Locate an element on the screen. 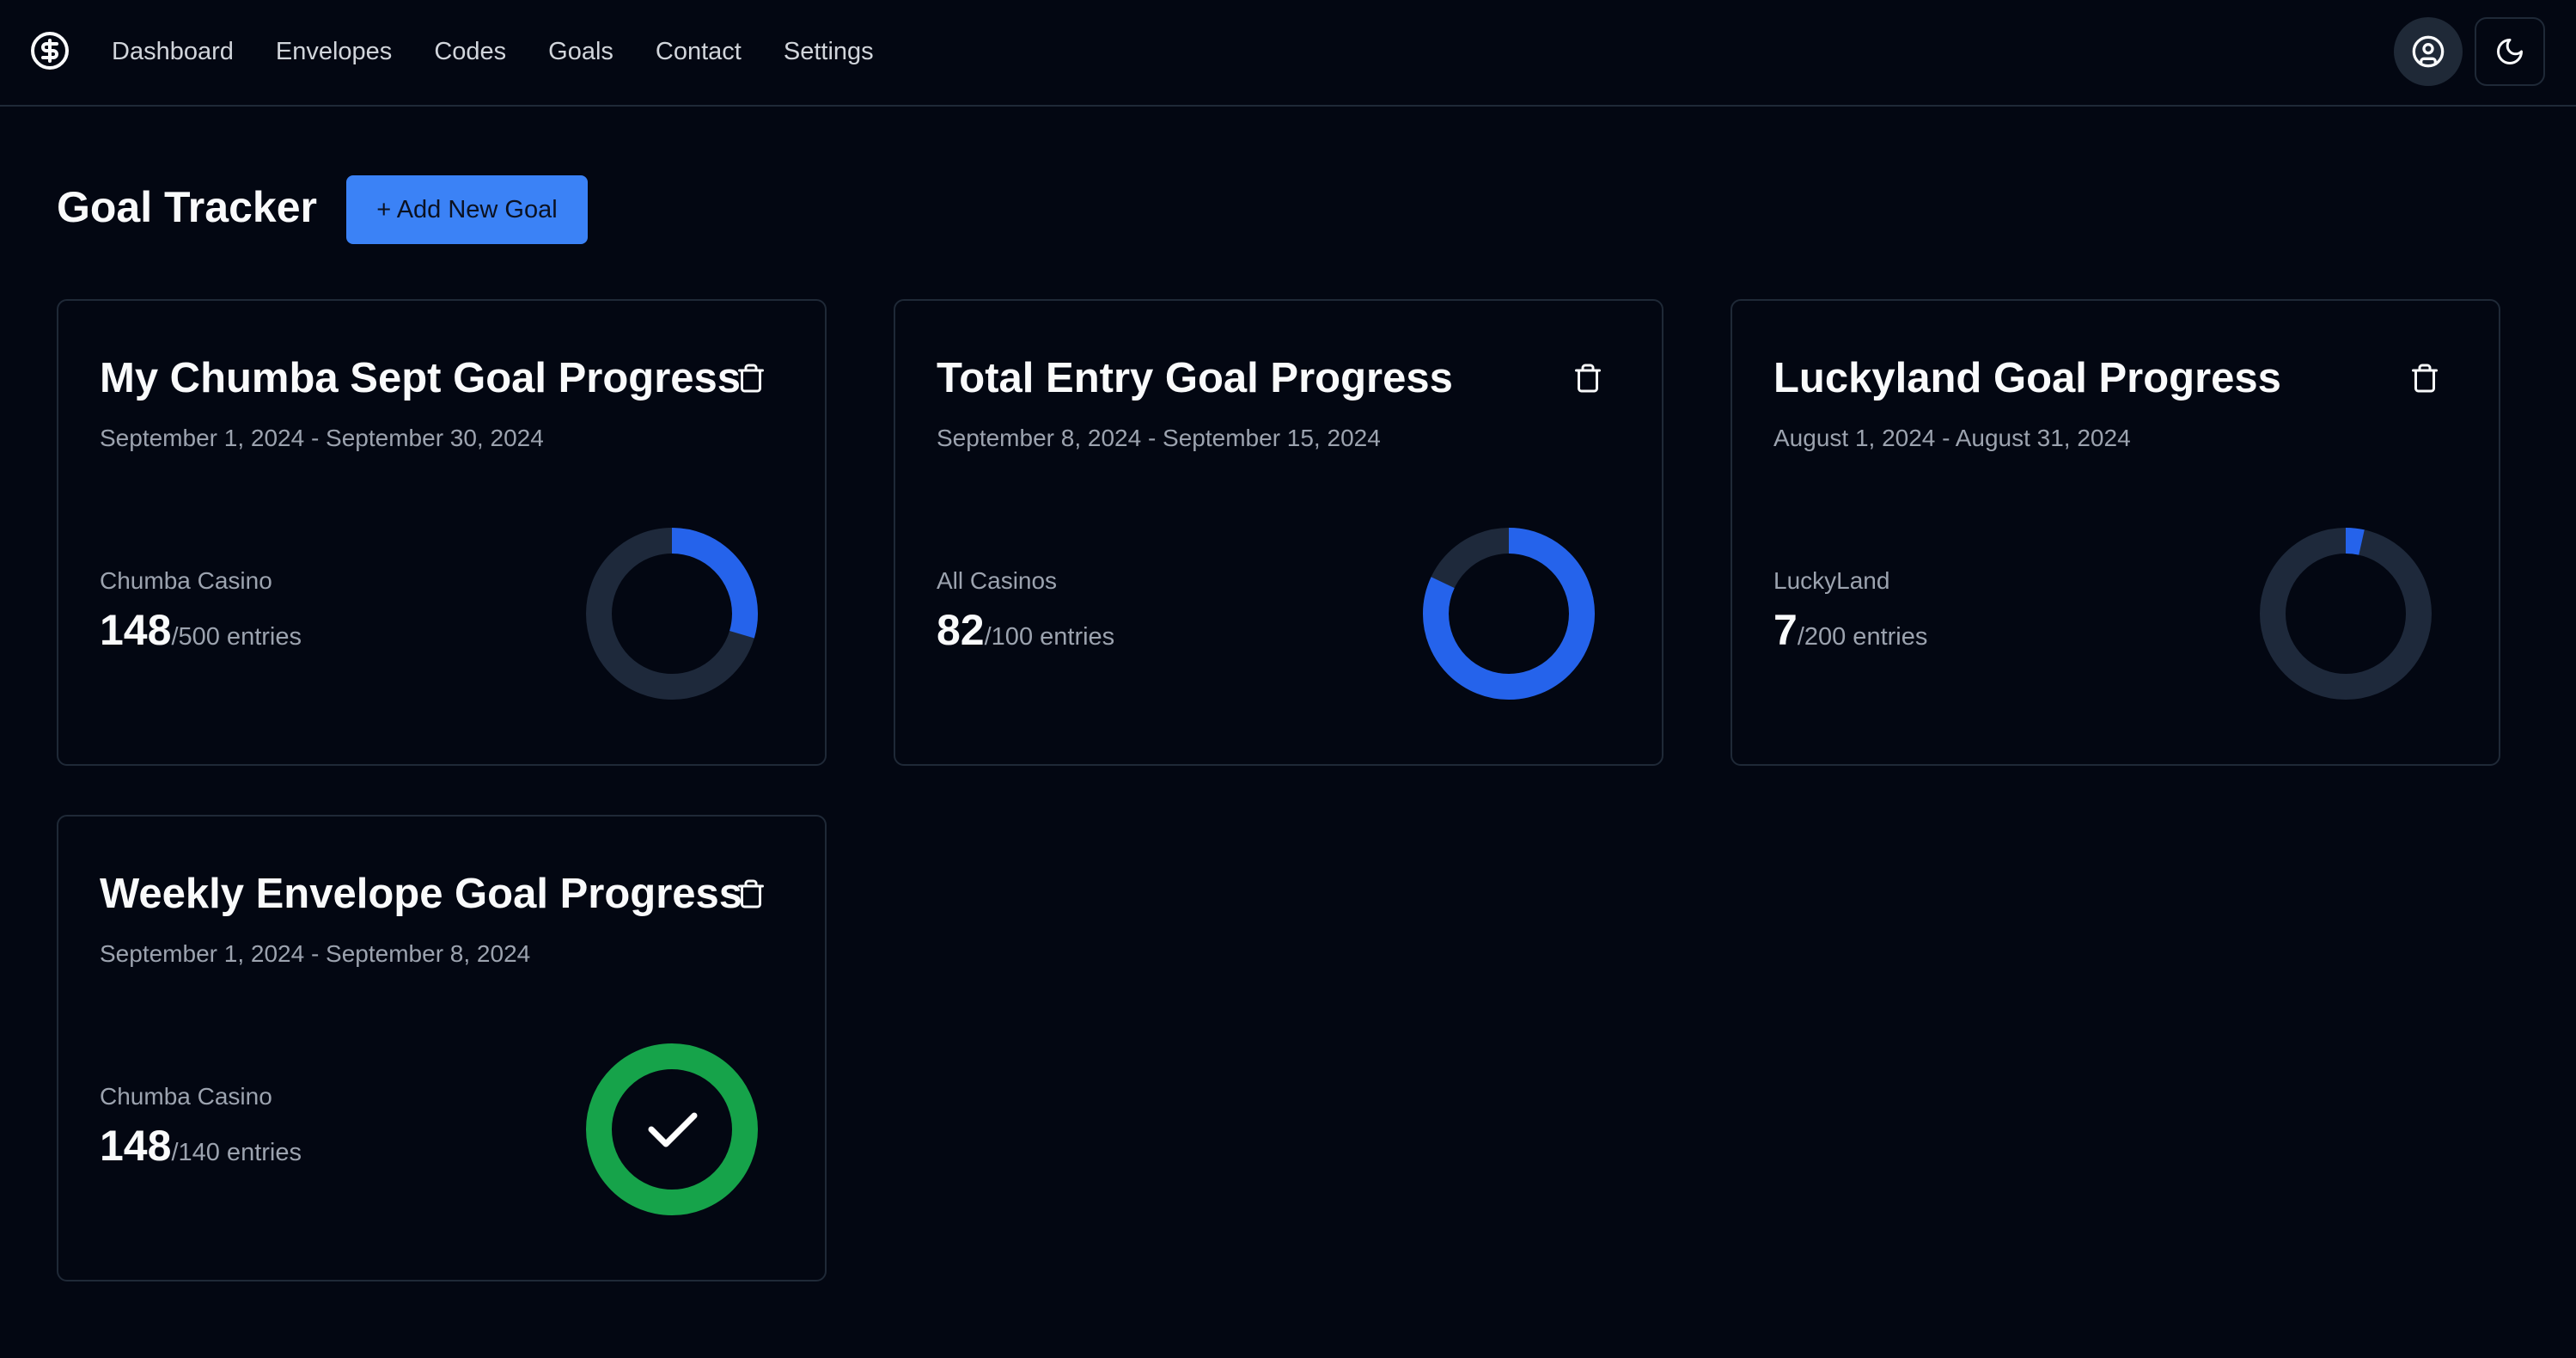 This screenshot has height=1358, width=2576. moon-icon is located at coordinates (2510, 52).